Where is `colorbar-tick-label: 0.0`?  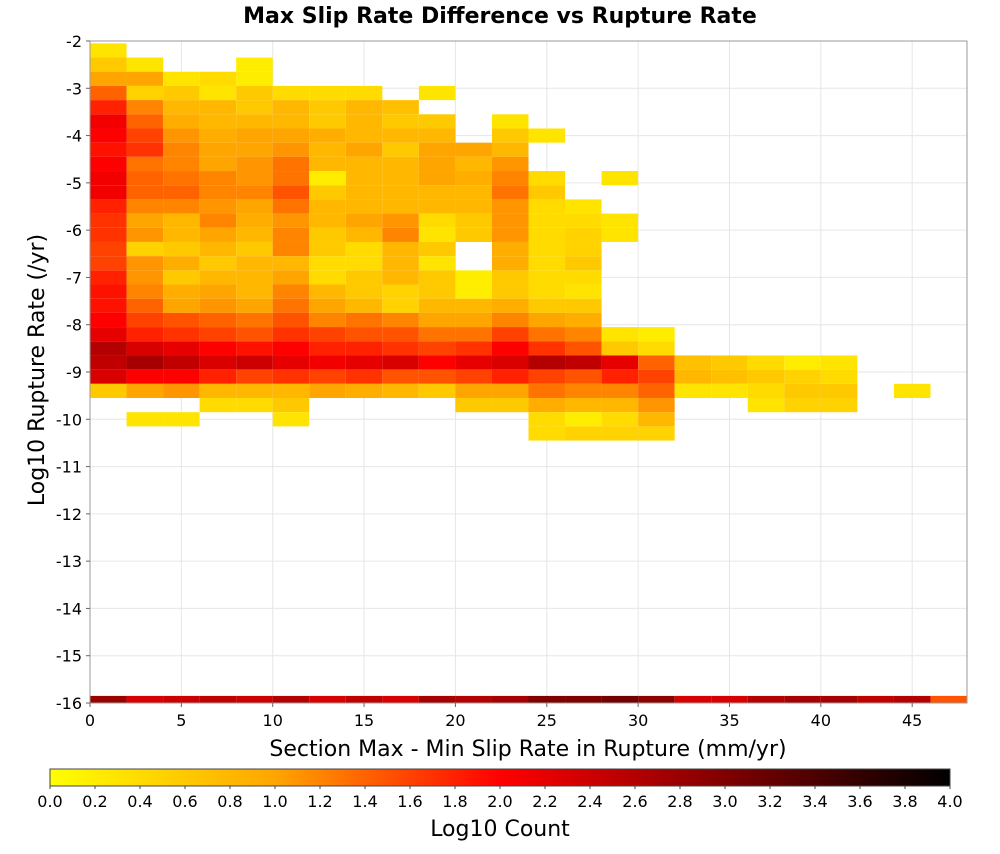 colorbar-tick-label: 0.0 is located at coordinates (49, 801).